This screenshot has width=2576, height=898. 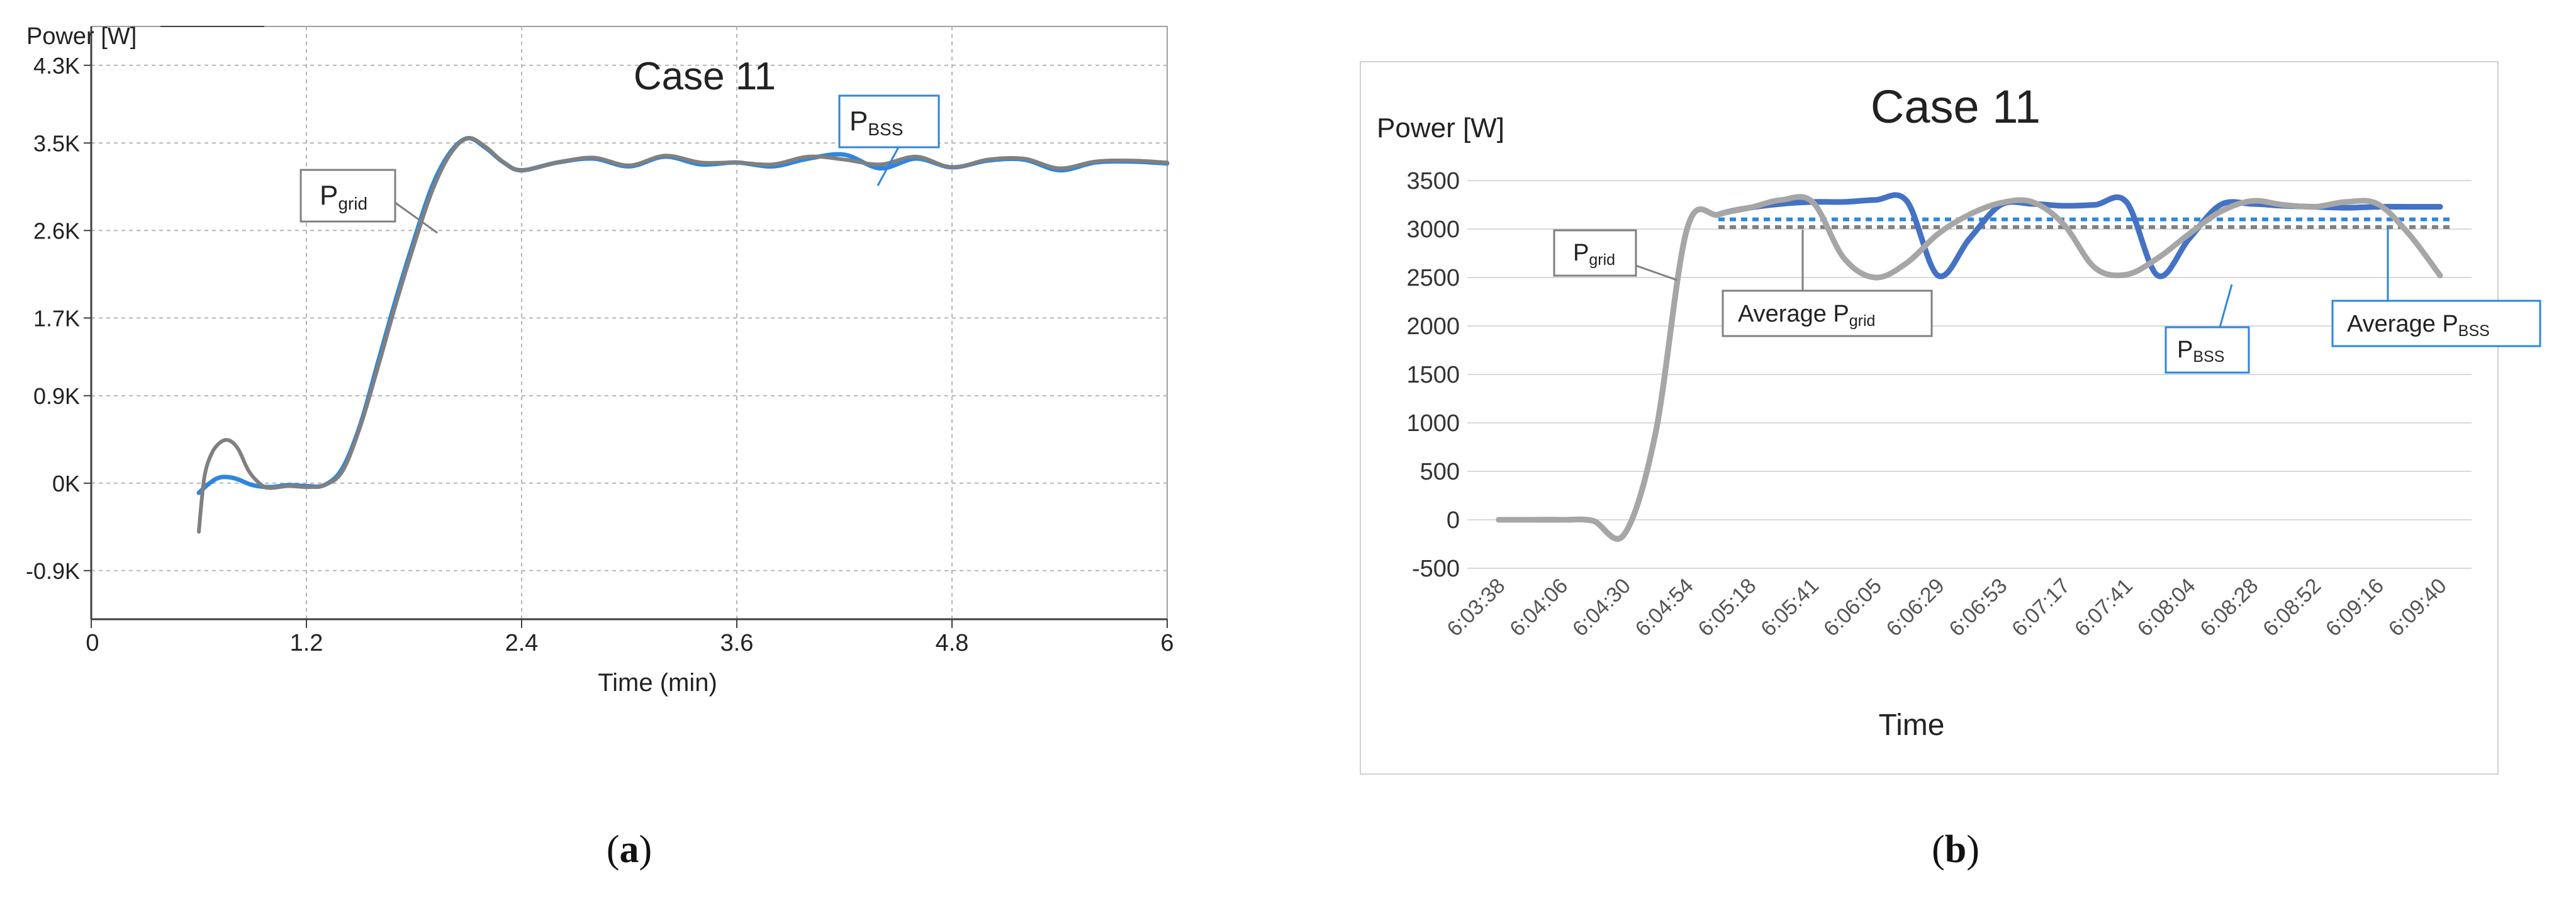 What do you see at coordinates (1806, 315) in the screenshot?
I see `panel-b-avg-pgrid-label: Average Pgrid` at bounding box center [1806, 315].